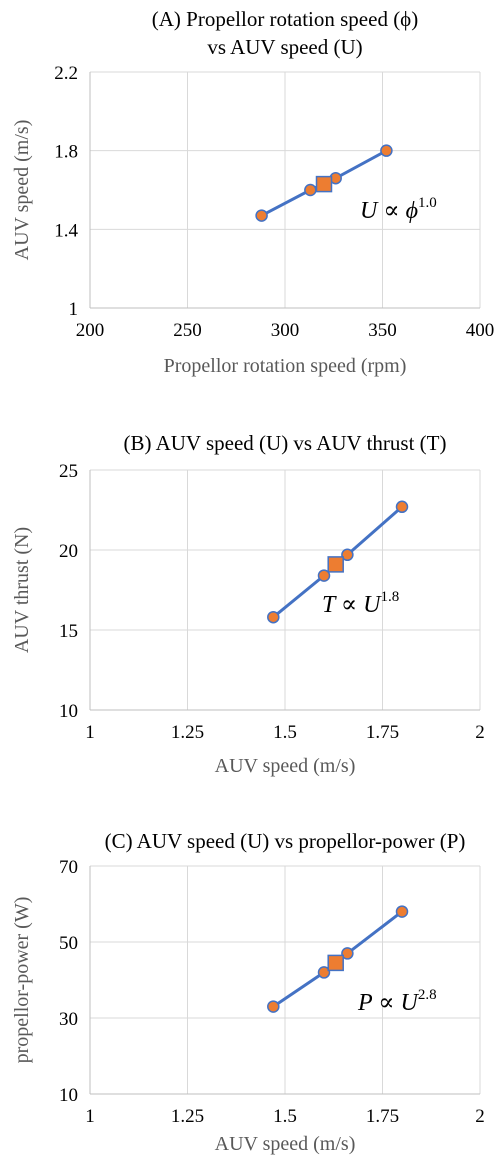 The width and height of the screenshot is (501, 1160). What do you see at coordinates (22, 190) in the screenshot?
I see `y-axis-label: AUV speed (m/s)` at bounding box center [22, 190].